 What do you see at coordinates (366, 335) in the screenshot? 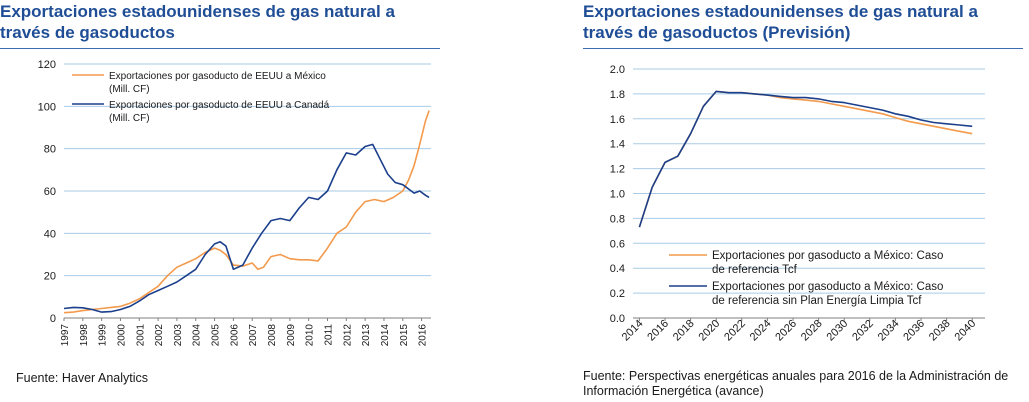
I see `x-tick-label: 2013` at bounding box center [366, 335].